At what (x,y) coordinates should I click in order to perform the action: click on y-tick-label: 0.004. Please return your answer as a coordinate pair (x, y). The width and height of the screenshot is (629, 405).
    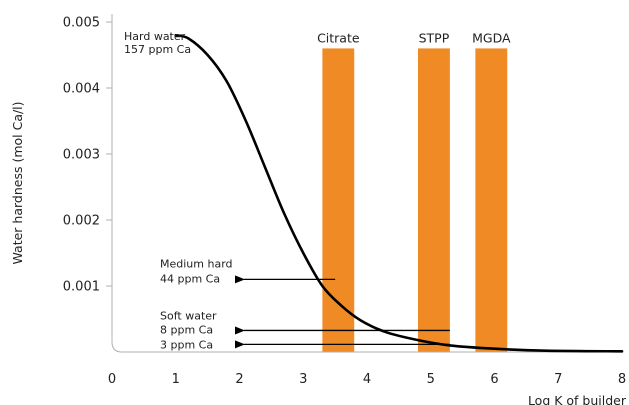
    Looking at the image, I should click on (81, 89).